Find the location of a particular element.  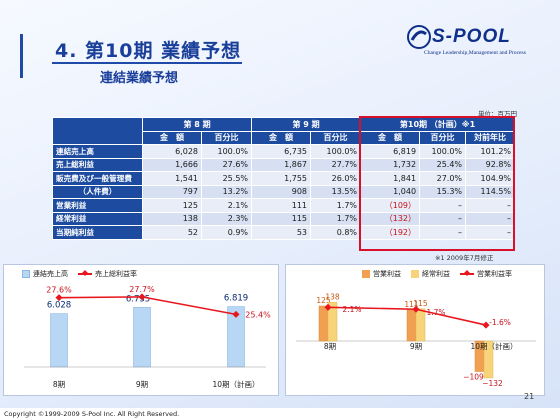

line-value-label: -1.6% is located at coordinates (500, 322).